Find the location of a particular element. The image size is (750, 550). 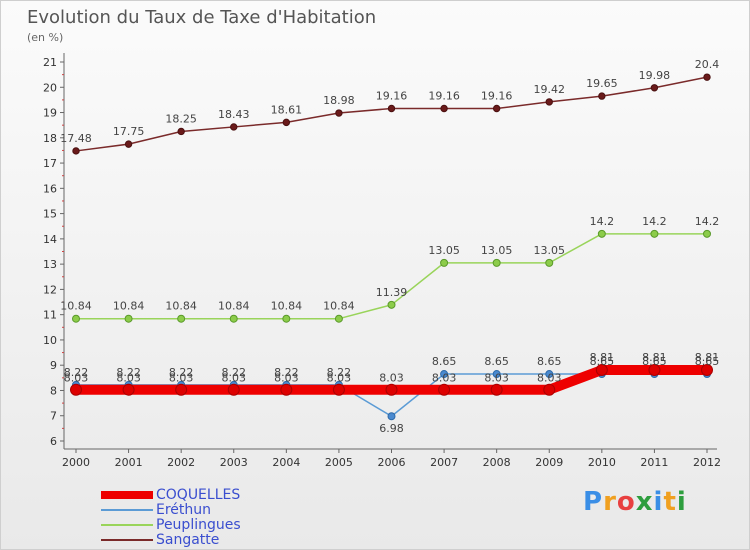

chart-unit: (en %) is located at coordinates (45, 37).